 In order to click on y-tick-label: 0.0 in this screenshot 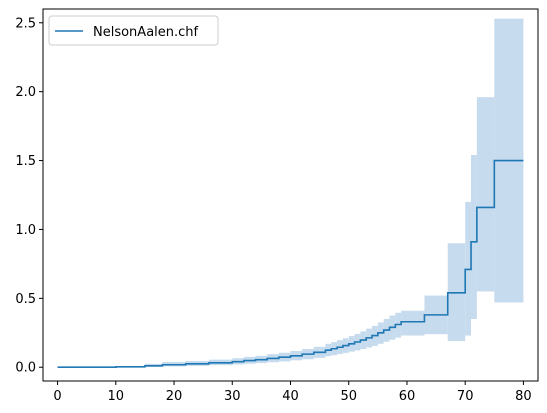, I will do `click(25, 368)`.